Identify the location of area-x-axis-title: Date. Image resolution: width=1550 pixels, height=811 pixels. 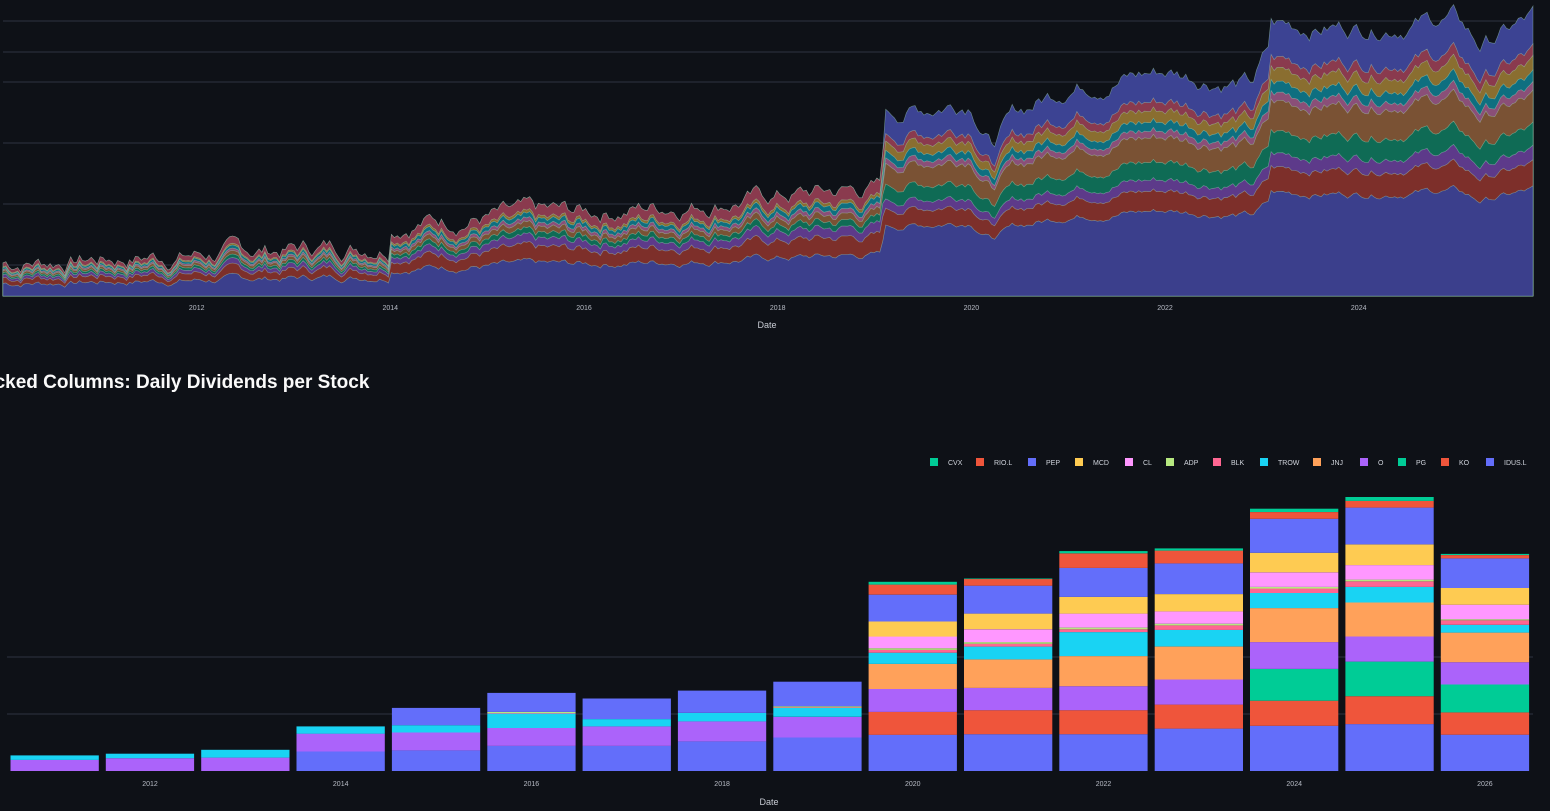
(766, 325).